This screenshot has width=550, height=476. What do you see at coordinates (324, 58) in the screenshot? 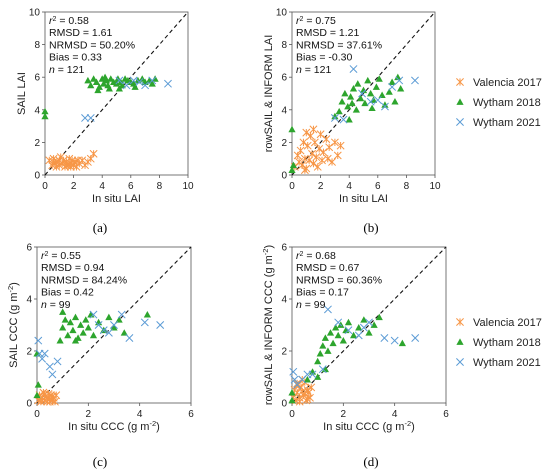
I see `stat-line: Bias = -0.30` at bounding box center [324, 58].